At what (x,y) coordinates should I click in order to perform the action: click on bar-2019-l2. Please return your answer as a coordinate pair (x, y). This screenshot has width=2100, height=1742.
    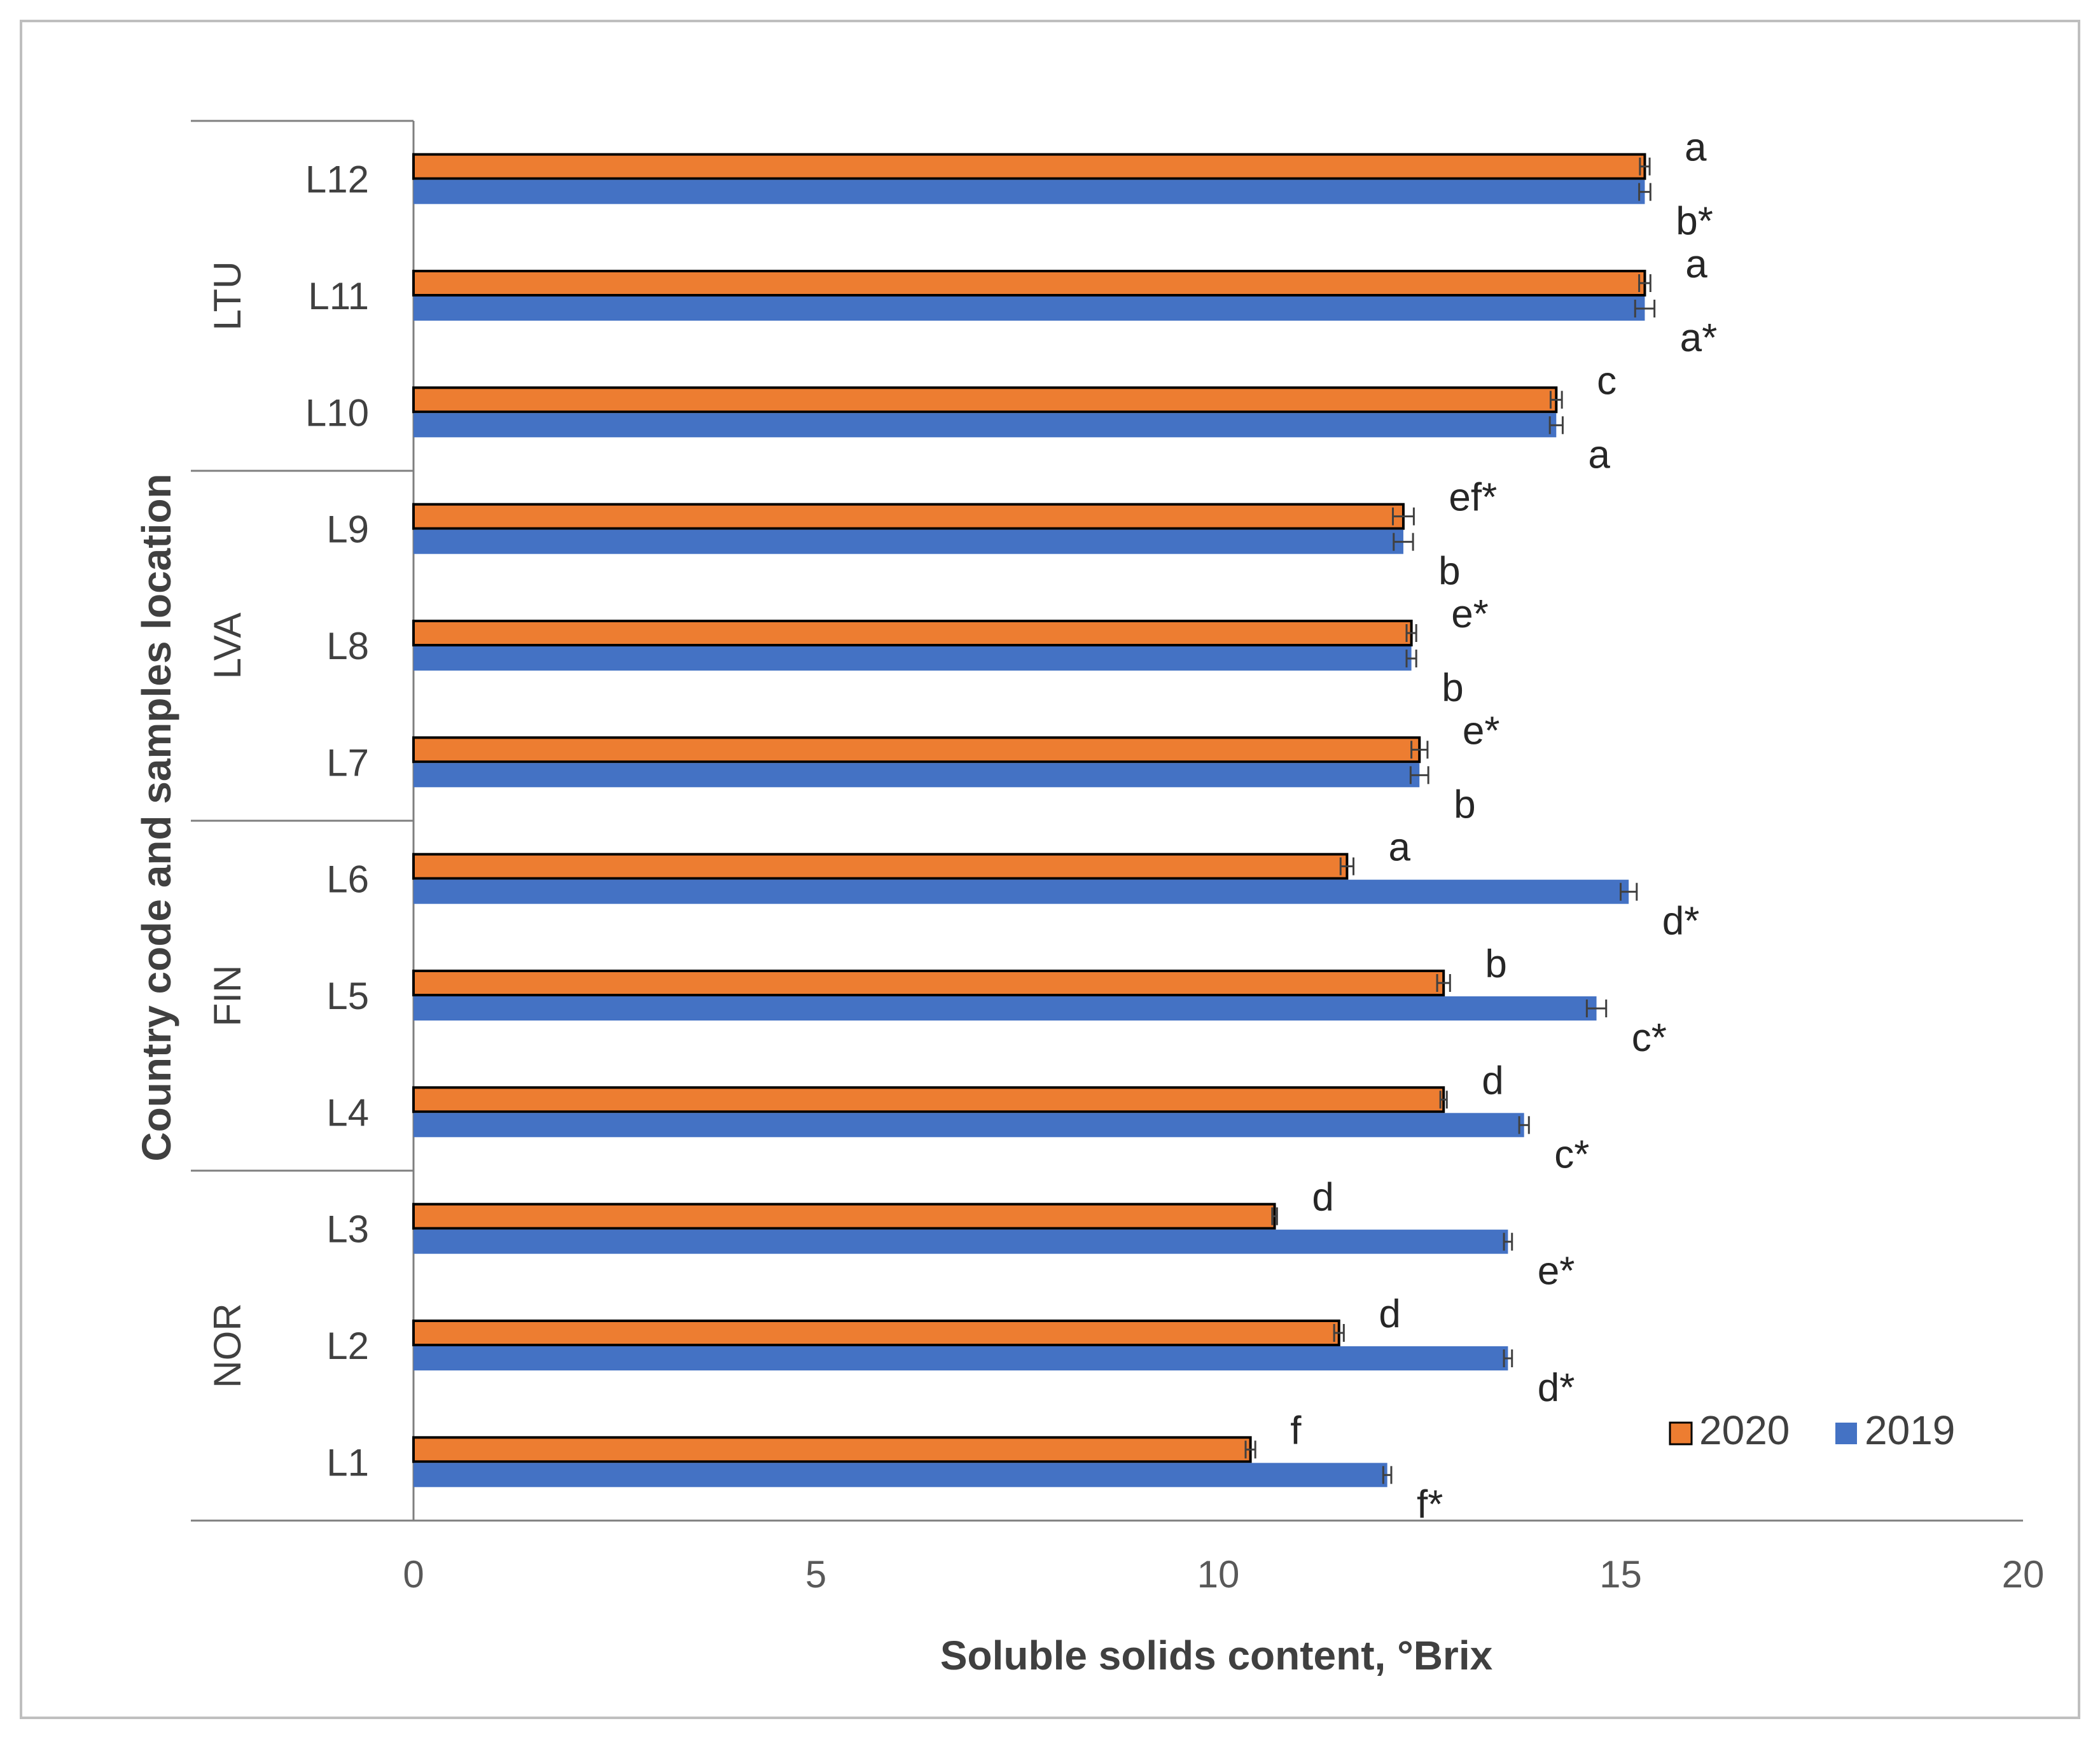
    Looking at the image, I should click on (961, 1358).